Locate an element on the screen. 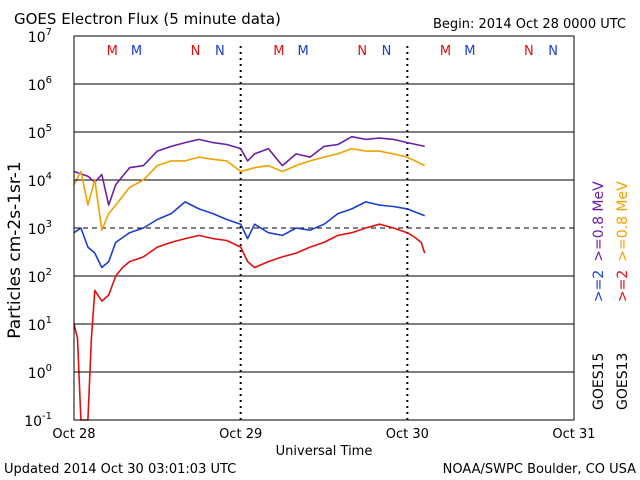 This screenshot has height=480, width=640. y-axis-label: Particles cm-2s-1sr-1 is located at coordinates (15, 249).